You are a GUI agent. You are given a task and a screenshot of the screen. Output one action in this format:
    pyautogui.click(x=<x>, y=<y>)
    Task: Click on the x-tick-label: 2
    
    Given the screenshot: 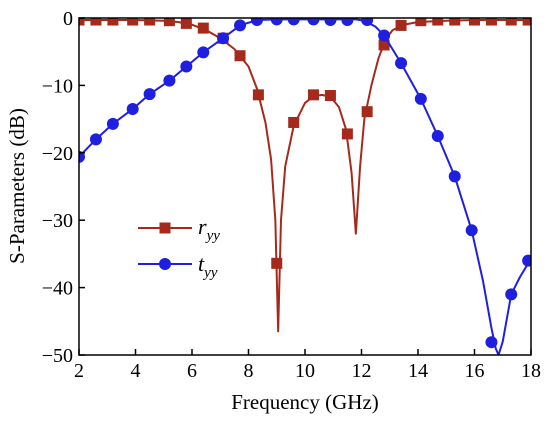 What is the action you would take?
    pyautogui.click(x=79, y=371)
    